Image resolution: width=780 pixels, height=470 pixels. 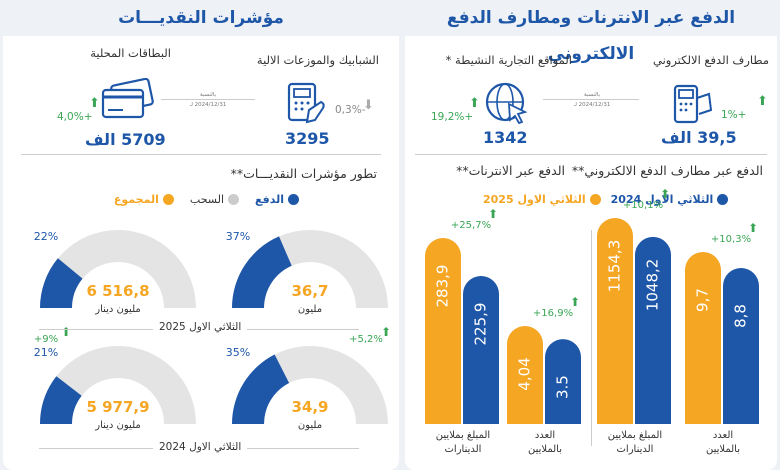 What do you see at coordinates (46, 236) in the screenshot?
I see `gauge-pct-label: 22%` at bounding box center [46, 236].